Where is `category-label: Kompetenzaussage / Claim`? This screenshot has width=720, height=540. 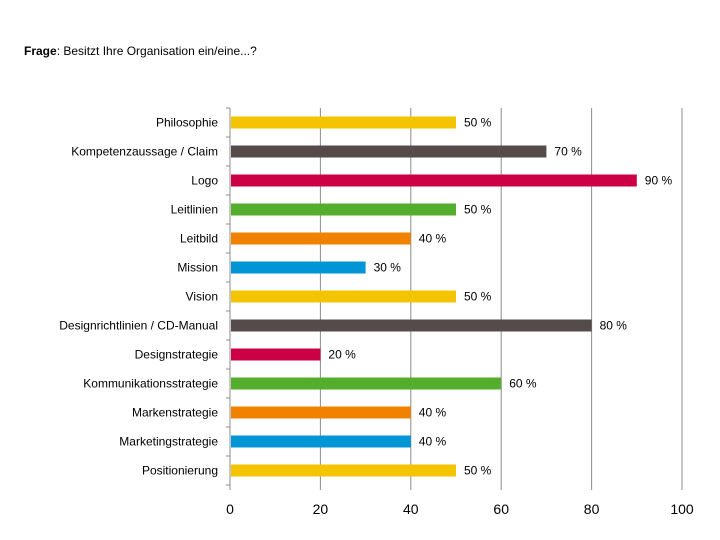 category-label: Kompetenzaussage / Claim is located at coordinates (144, 152).